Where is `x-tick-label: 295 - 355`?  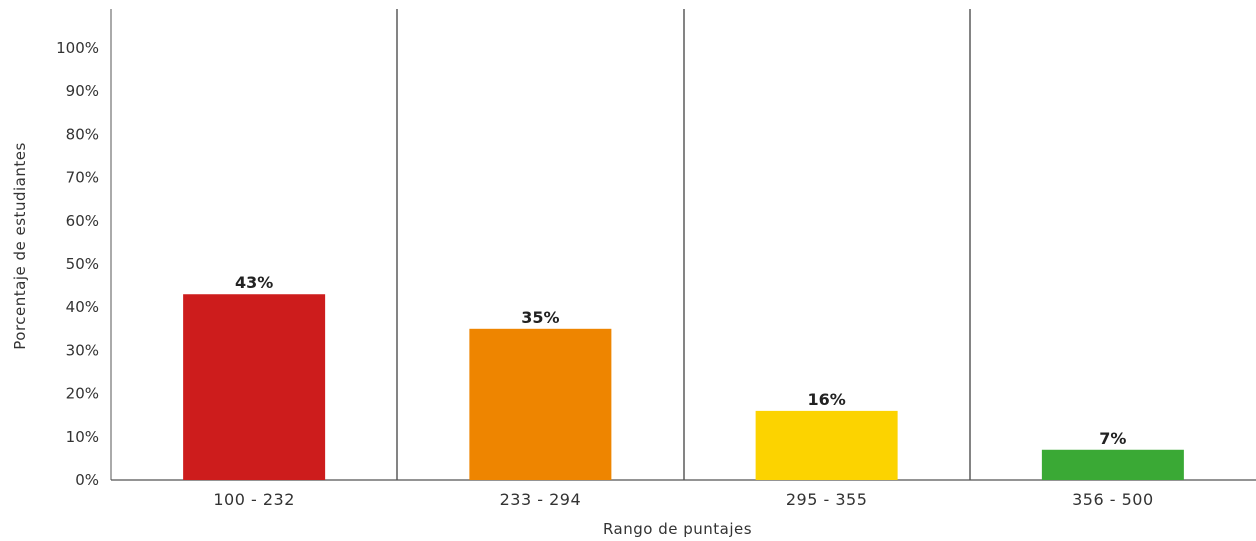 x-tick-label: 295 - 355 is located at coordinates (827, 499).